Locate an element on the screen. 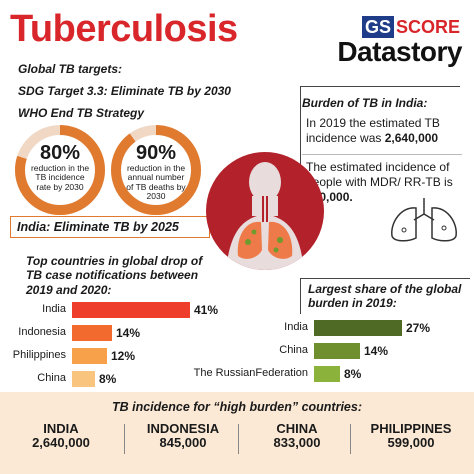 Image resolution: width=474 pixels, height=474 pixels. gs-score-logo: GS SCORE Datastory is located at coordinates (392, 44).